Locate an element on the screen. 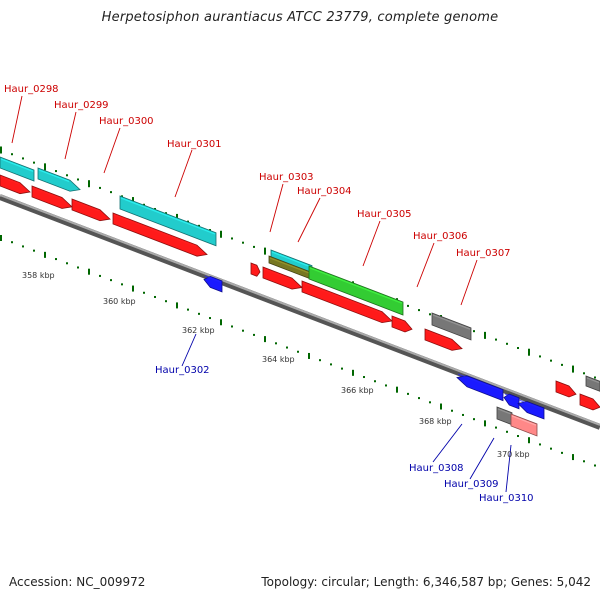 This screenshot has width=600, height=600. gene-0305-red-arrow is located at coordinates (347, 302).